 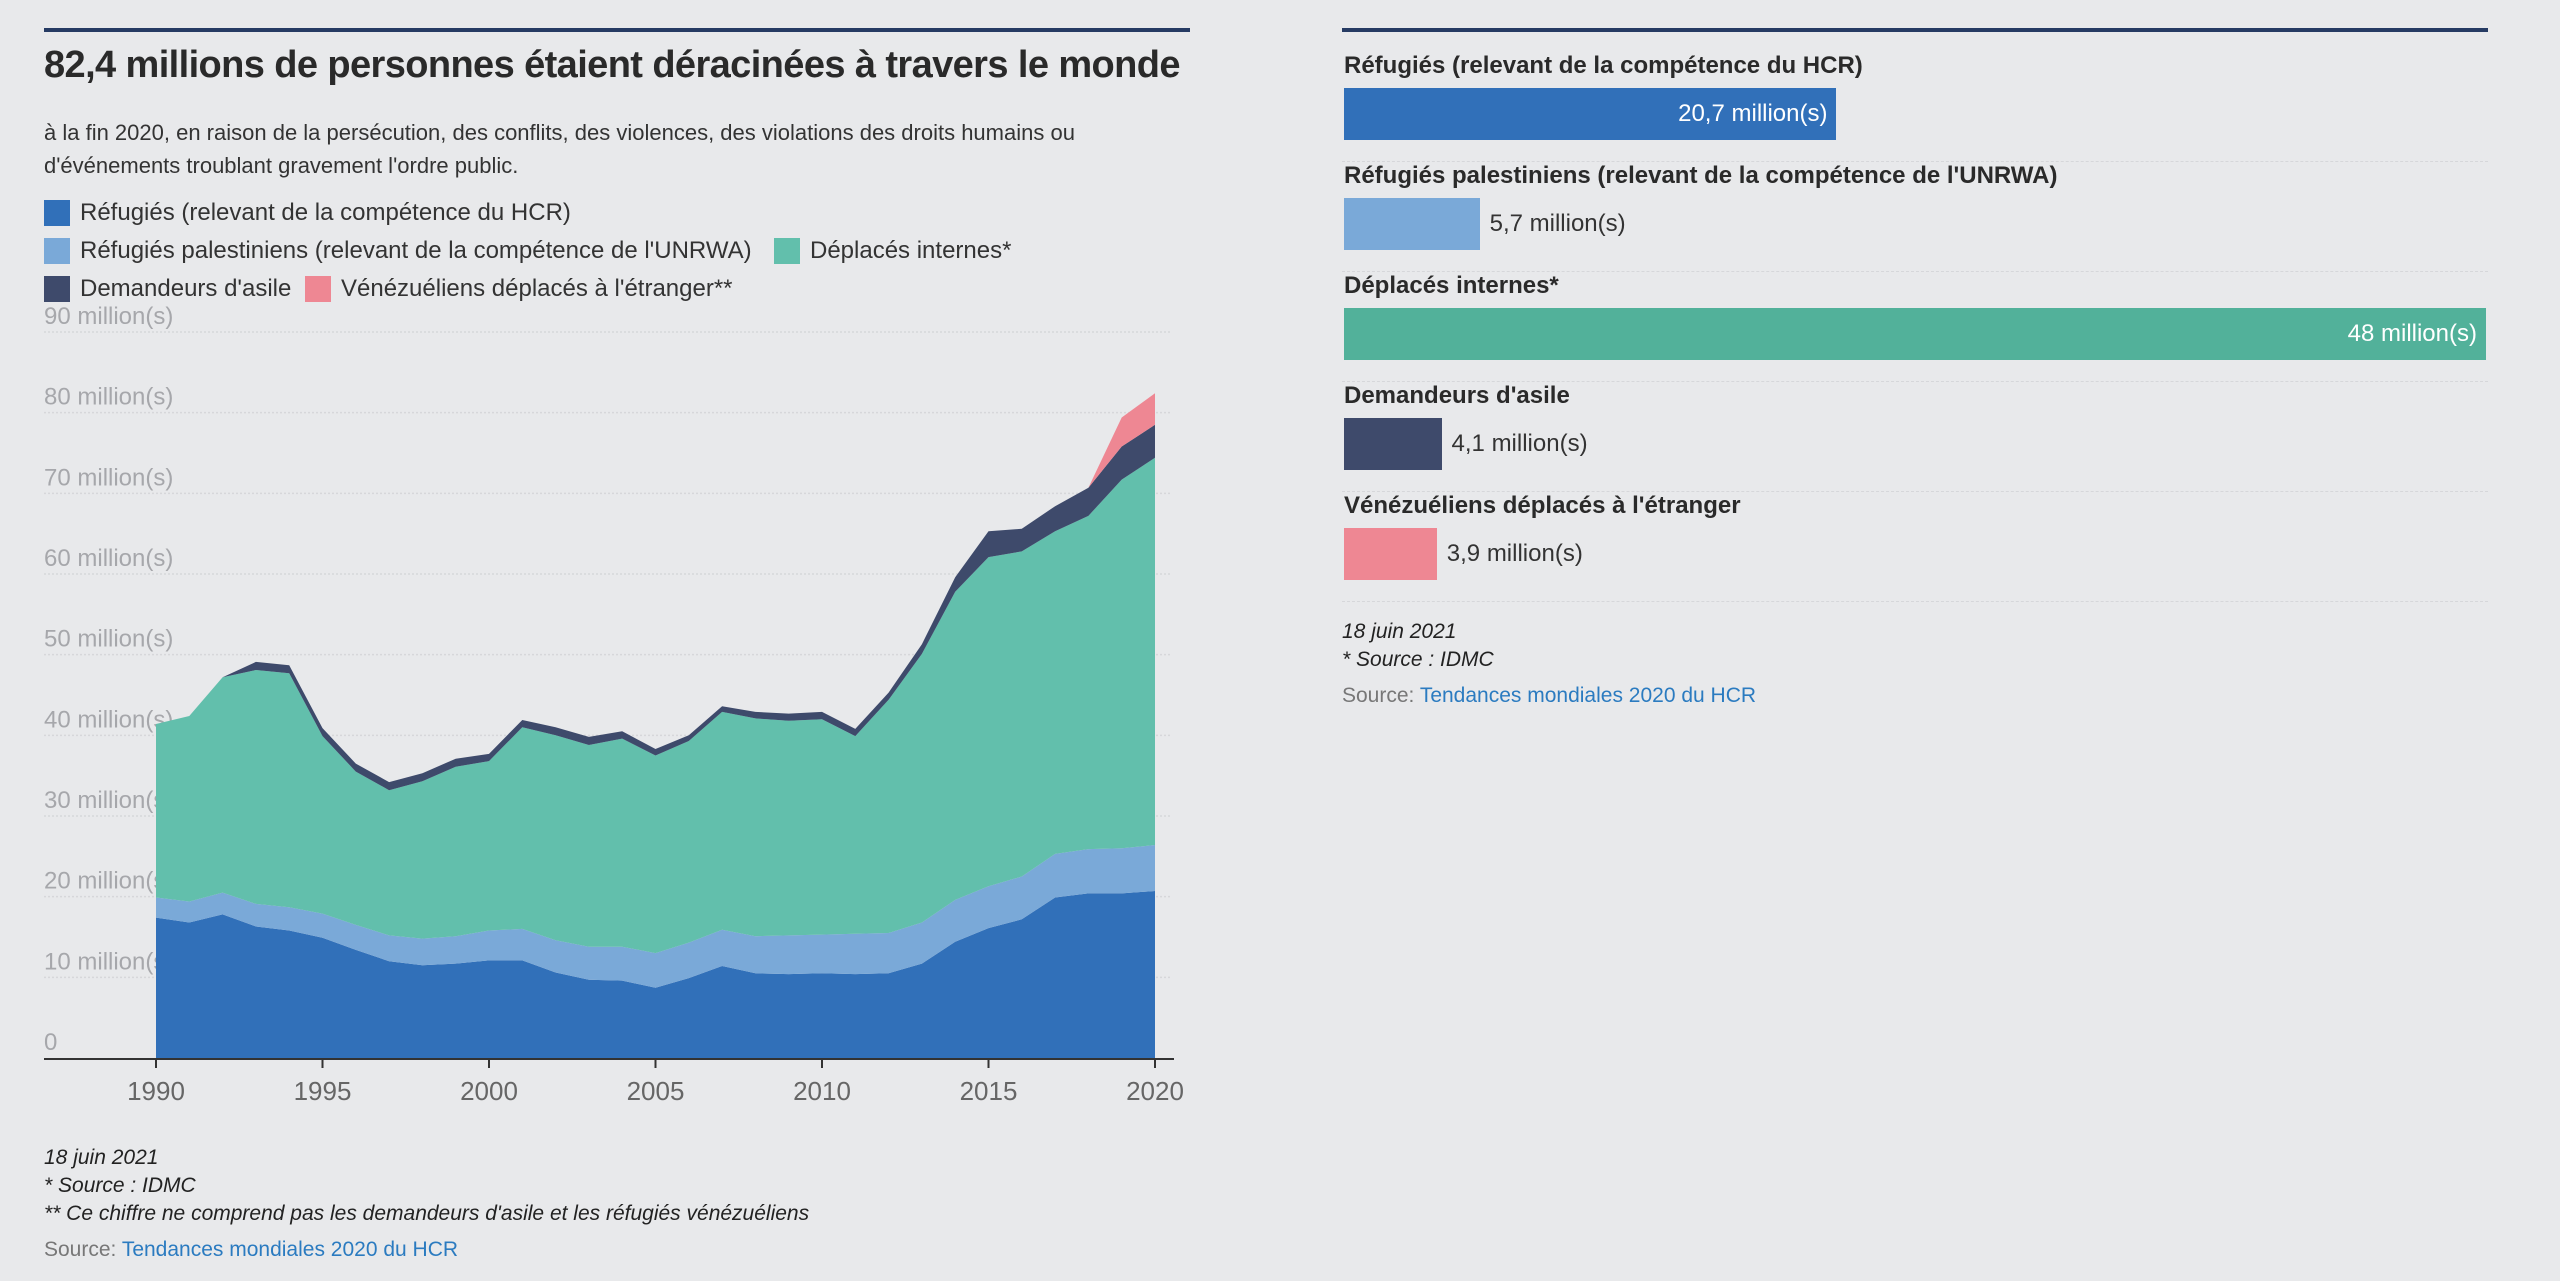 What do you see at coordinates (1542, 505) in the screenshot?
I see `bar-category-label: Vénézuéliens déplacés à l'étranger` at bounding box center [1542, 505].